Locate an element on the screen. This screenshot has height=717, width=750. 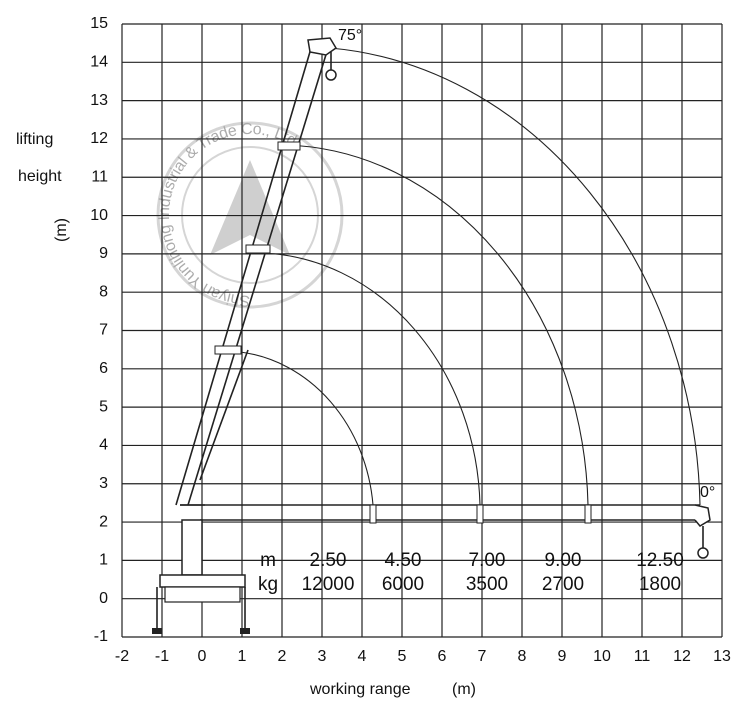
y-tick-label: 15 is located at coordinates (99, 23).